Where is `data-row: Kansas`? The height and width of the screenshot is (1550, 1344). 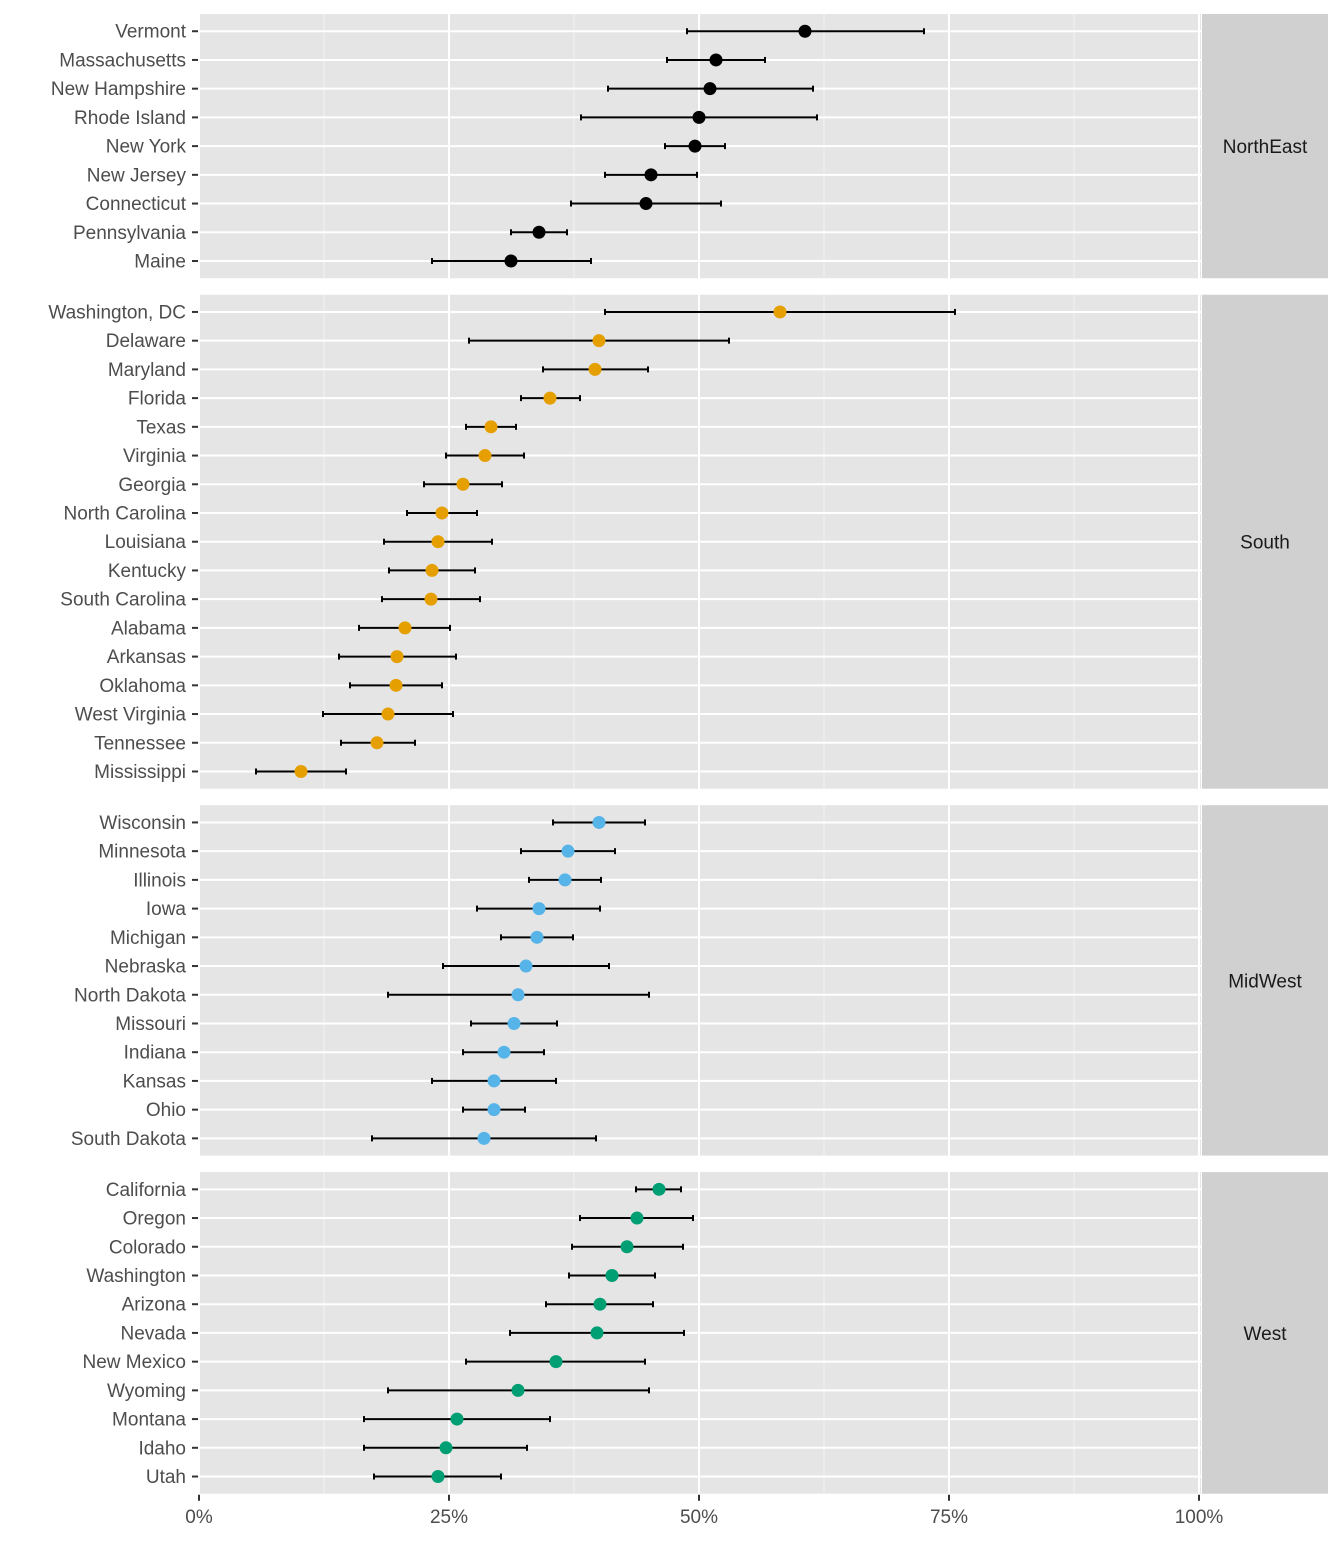
data-row: Kansas is located at coordinates (340, 1081).